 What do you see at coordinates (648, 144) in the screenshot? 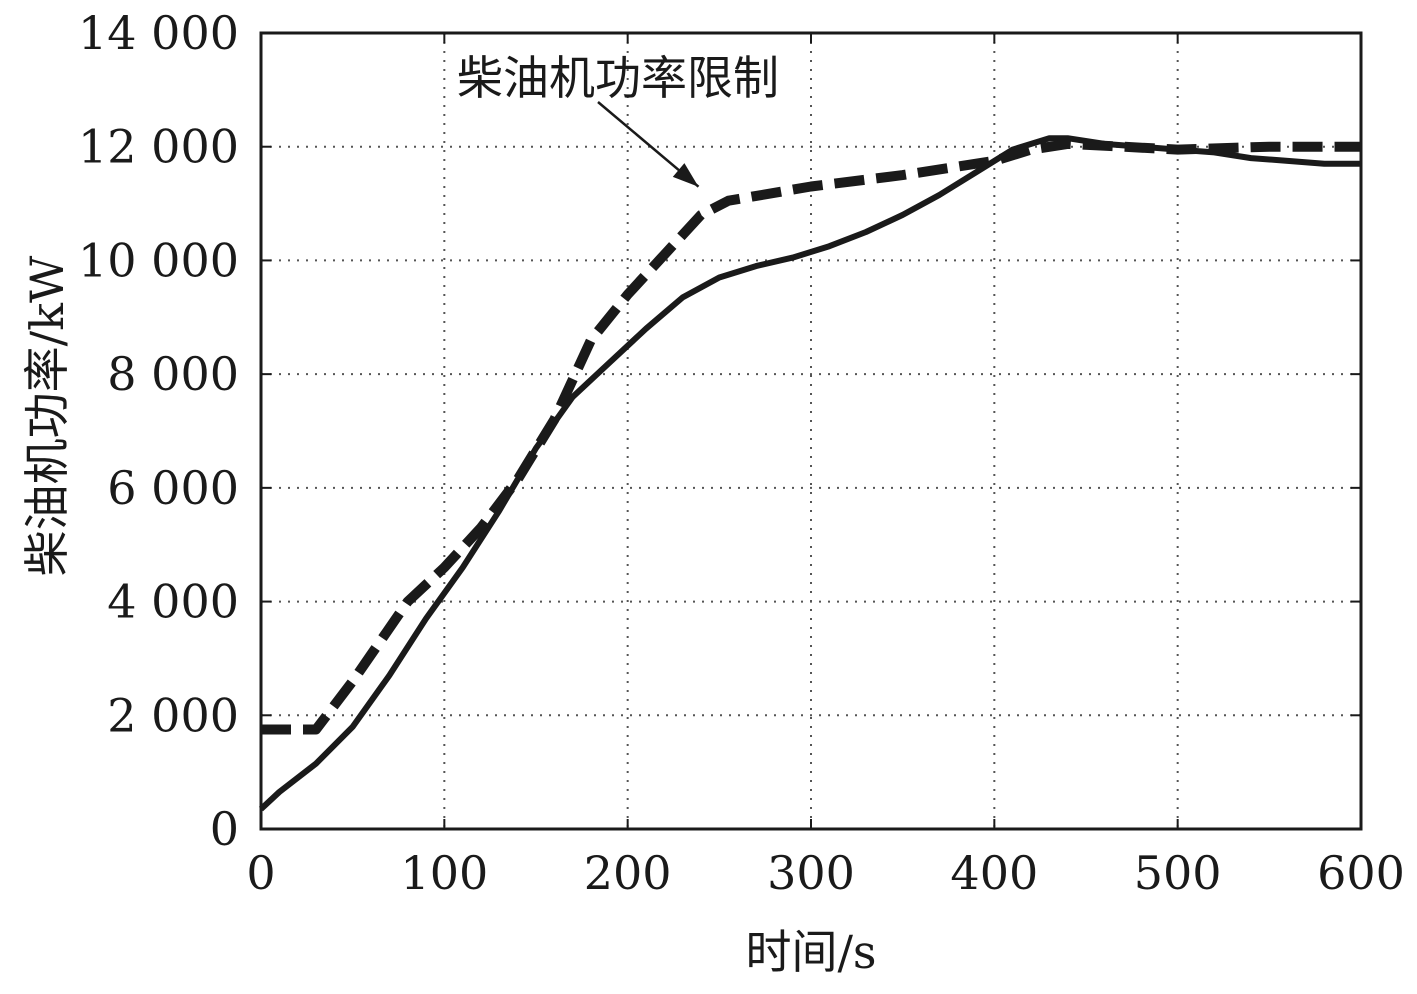
I see `annotation-arrow` at bounding box center [648, 144].